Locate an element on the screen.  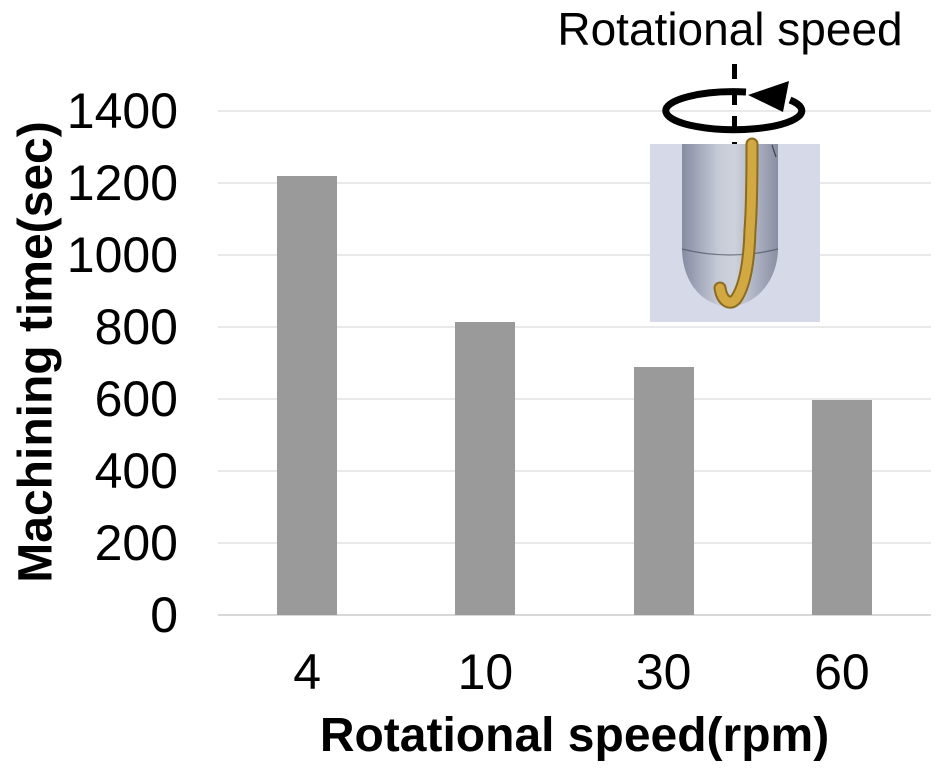
y-tick-label: 200 is located at coordinates (136, 543).